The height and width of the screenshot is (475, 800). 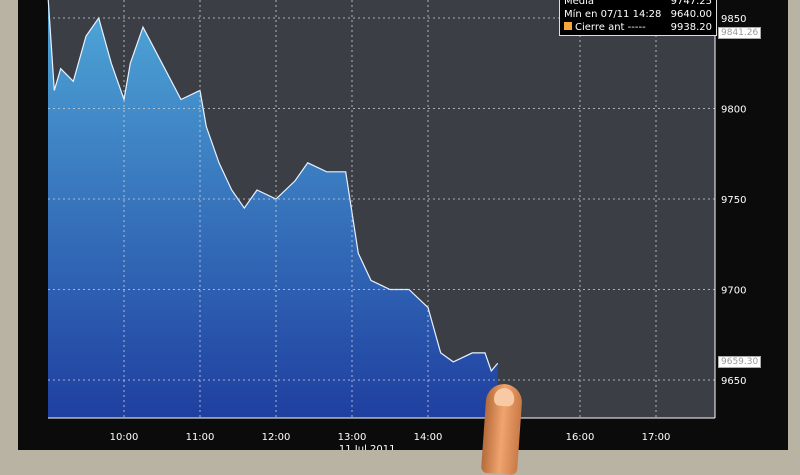 What do you see at coordinates (638, 3) in the screenshot?
I see `legend-row-media: Media 9747.25` at bounding box center [638, 3].